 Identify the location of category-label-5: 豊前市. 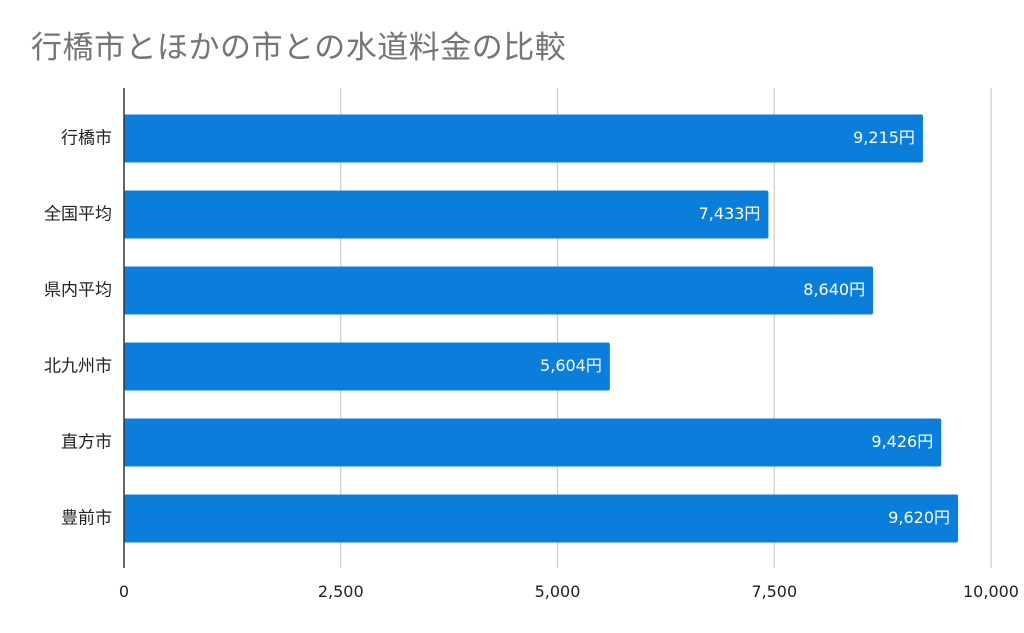
(86, 519).